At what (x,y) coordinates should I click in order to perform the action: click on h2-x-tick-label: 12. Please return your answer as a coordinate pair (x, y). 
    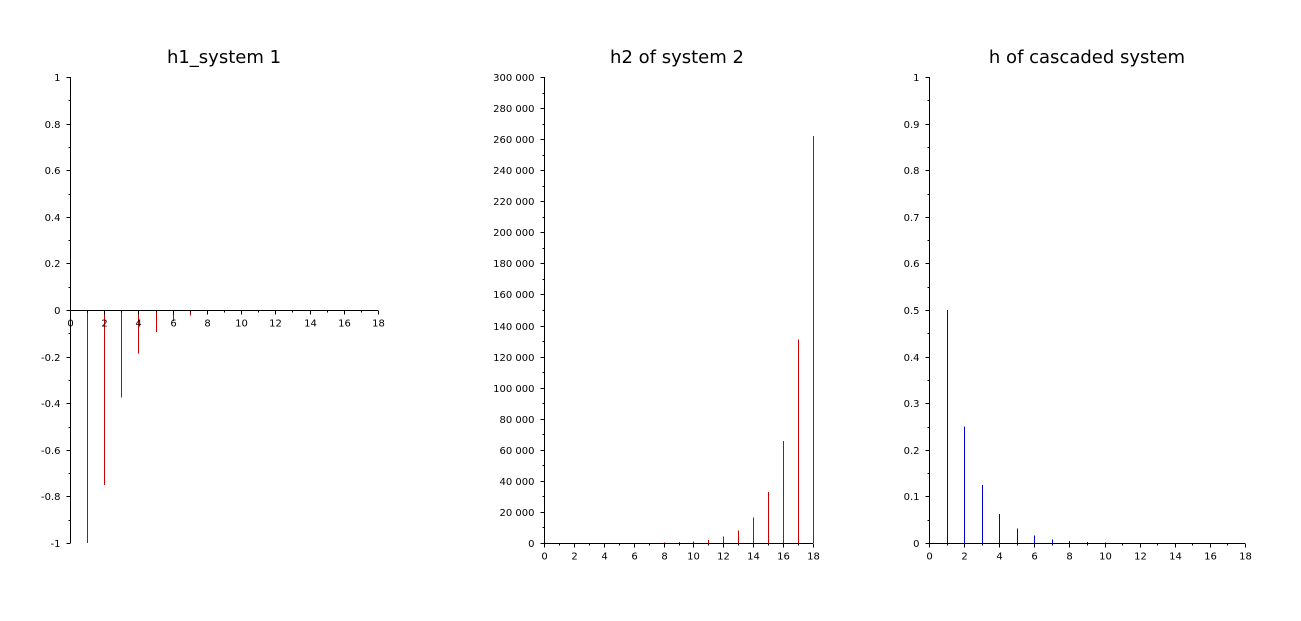
    Looking at the image, I should click on (723, 557).